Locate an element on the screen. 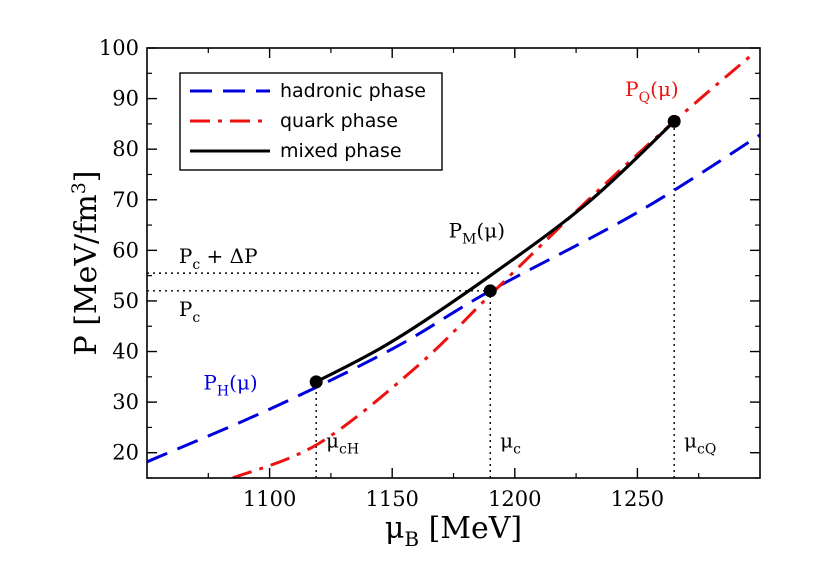 This screenshot has width=820, height=585. y-tick-label: 40 is located at coordinates (125, 352).